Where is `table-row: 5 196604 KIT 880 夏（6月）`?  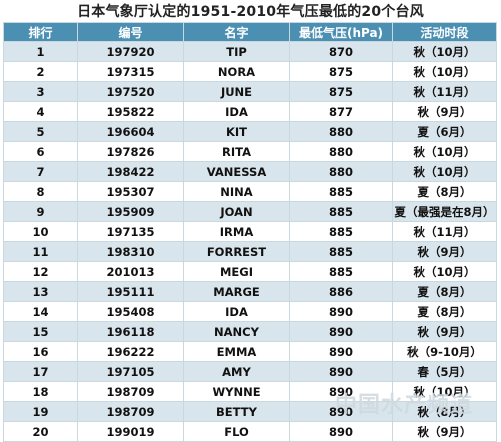
table-row: 5 196604 KIT 880 夏（6月） is located at coordinates (250, 131).